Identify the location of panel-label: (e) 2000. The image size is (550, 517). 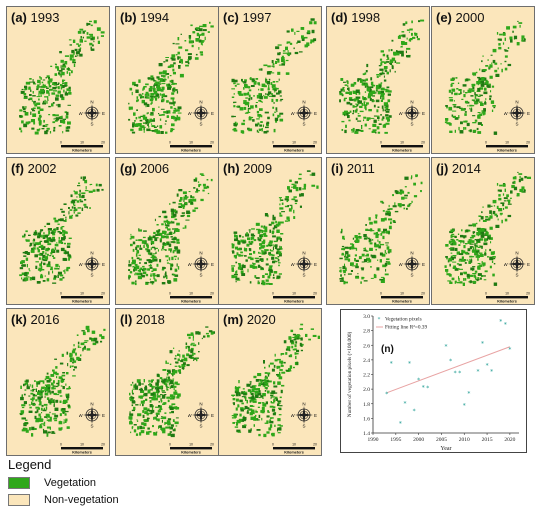
(460, 17).